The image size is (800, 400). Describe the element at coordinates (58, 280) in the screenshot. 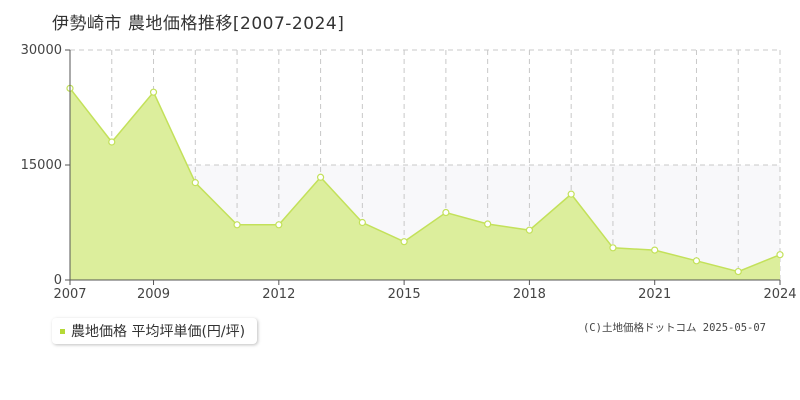

I see `y-tick-label: 0` at that location.